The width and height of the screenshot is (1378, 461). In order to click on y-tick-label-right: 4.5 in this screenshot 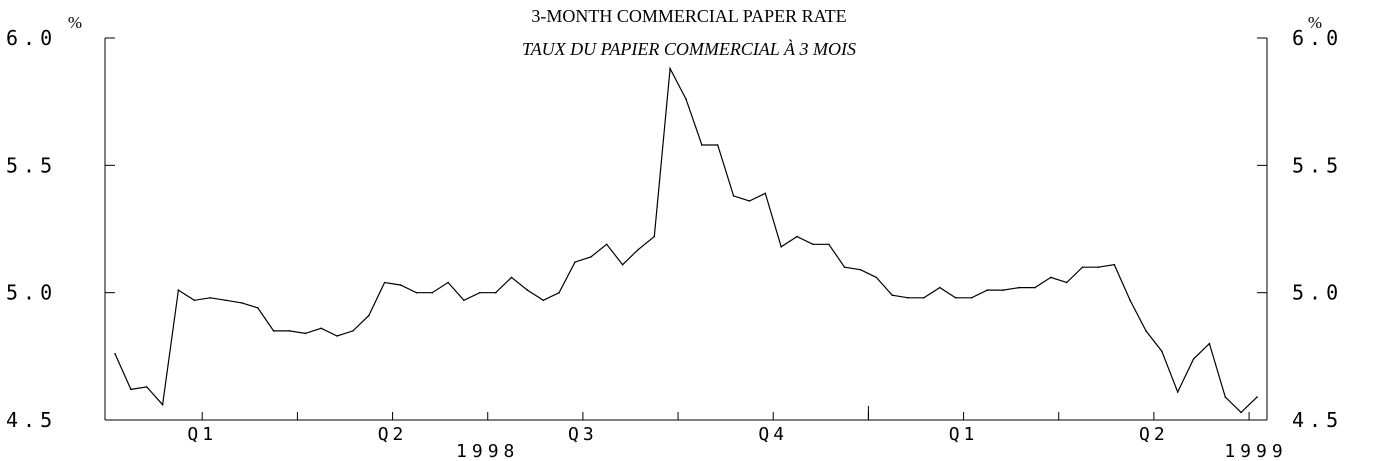, I will do `click(1317, 420)`.